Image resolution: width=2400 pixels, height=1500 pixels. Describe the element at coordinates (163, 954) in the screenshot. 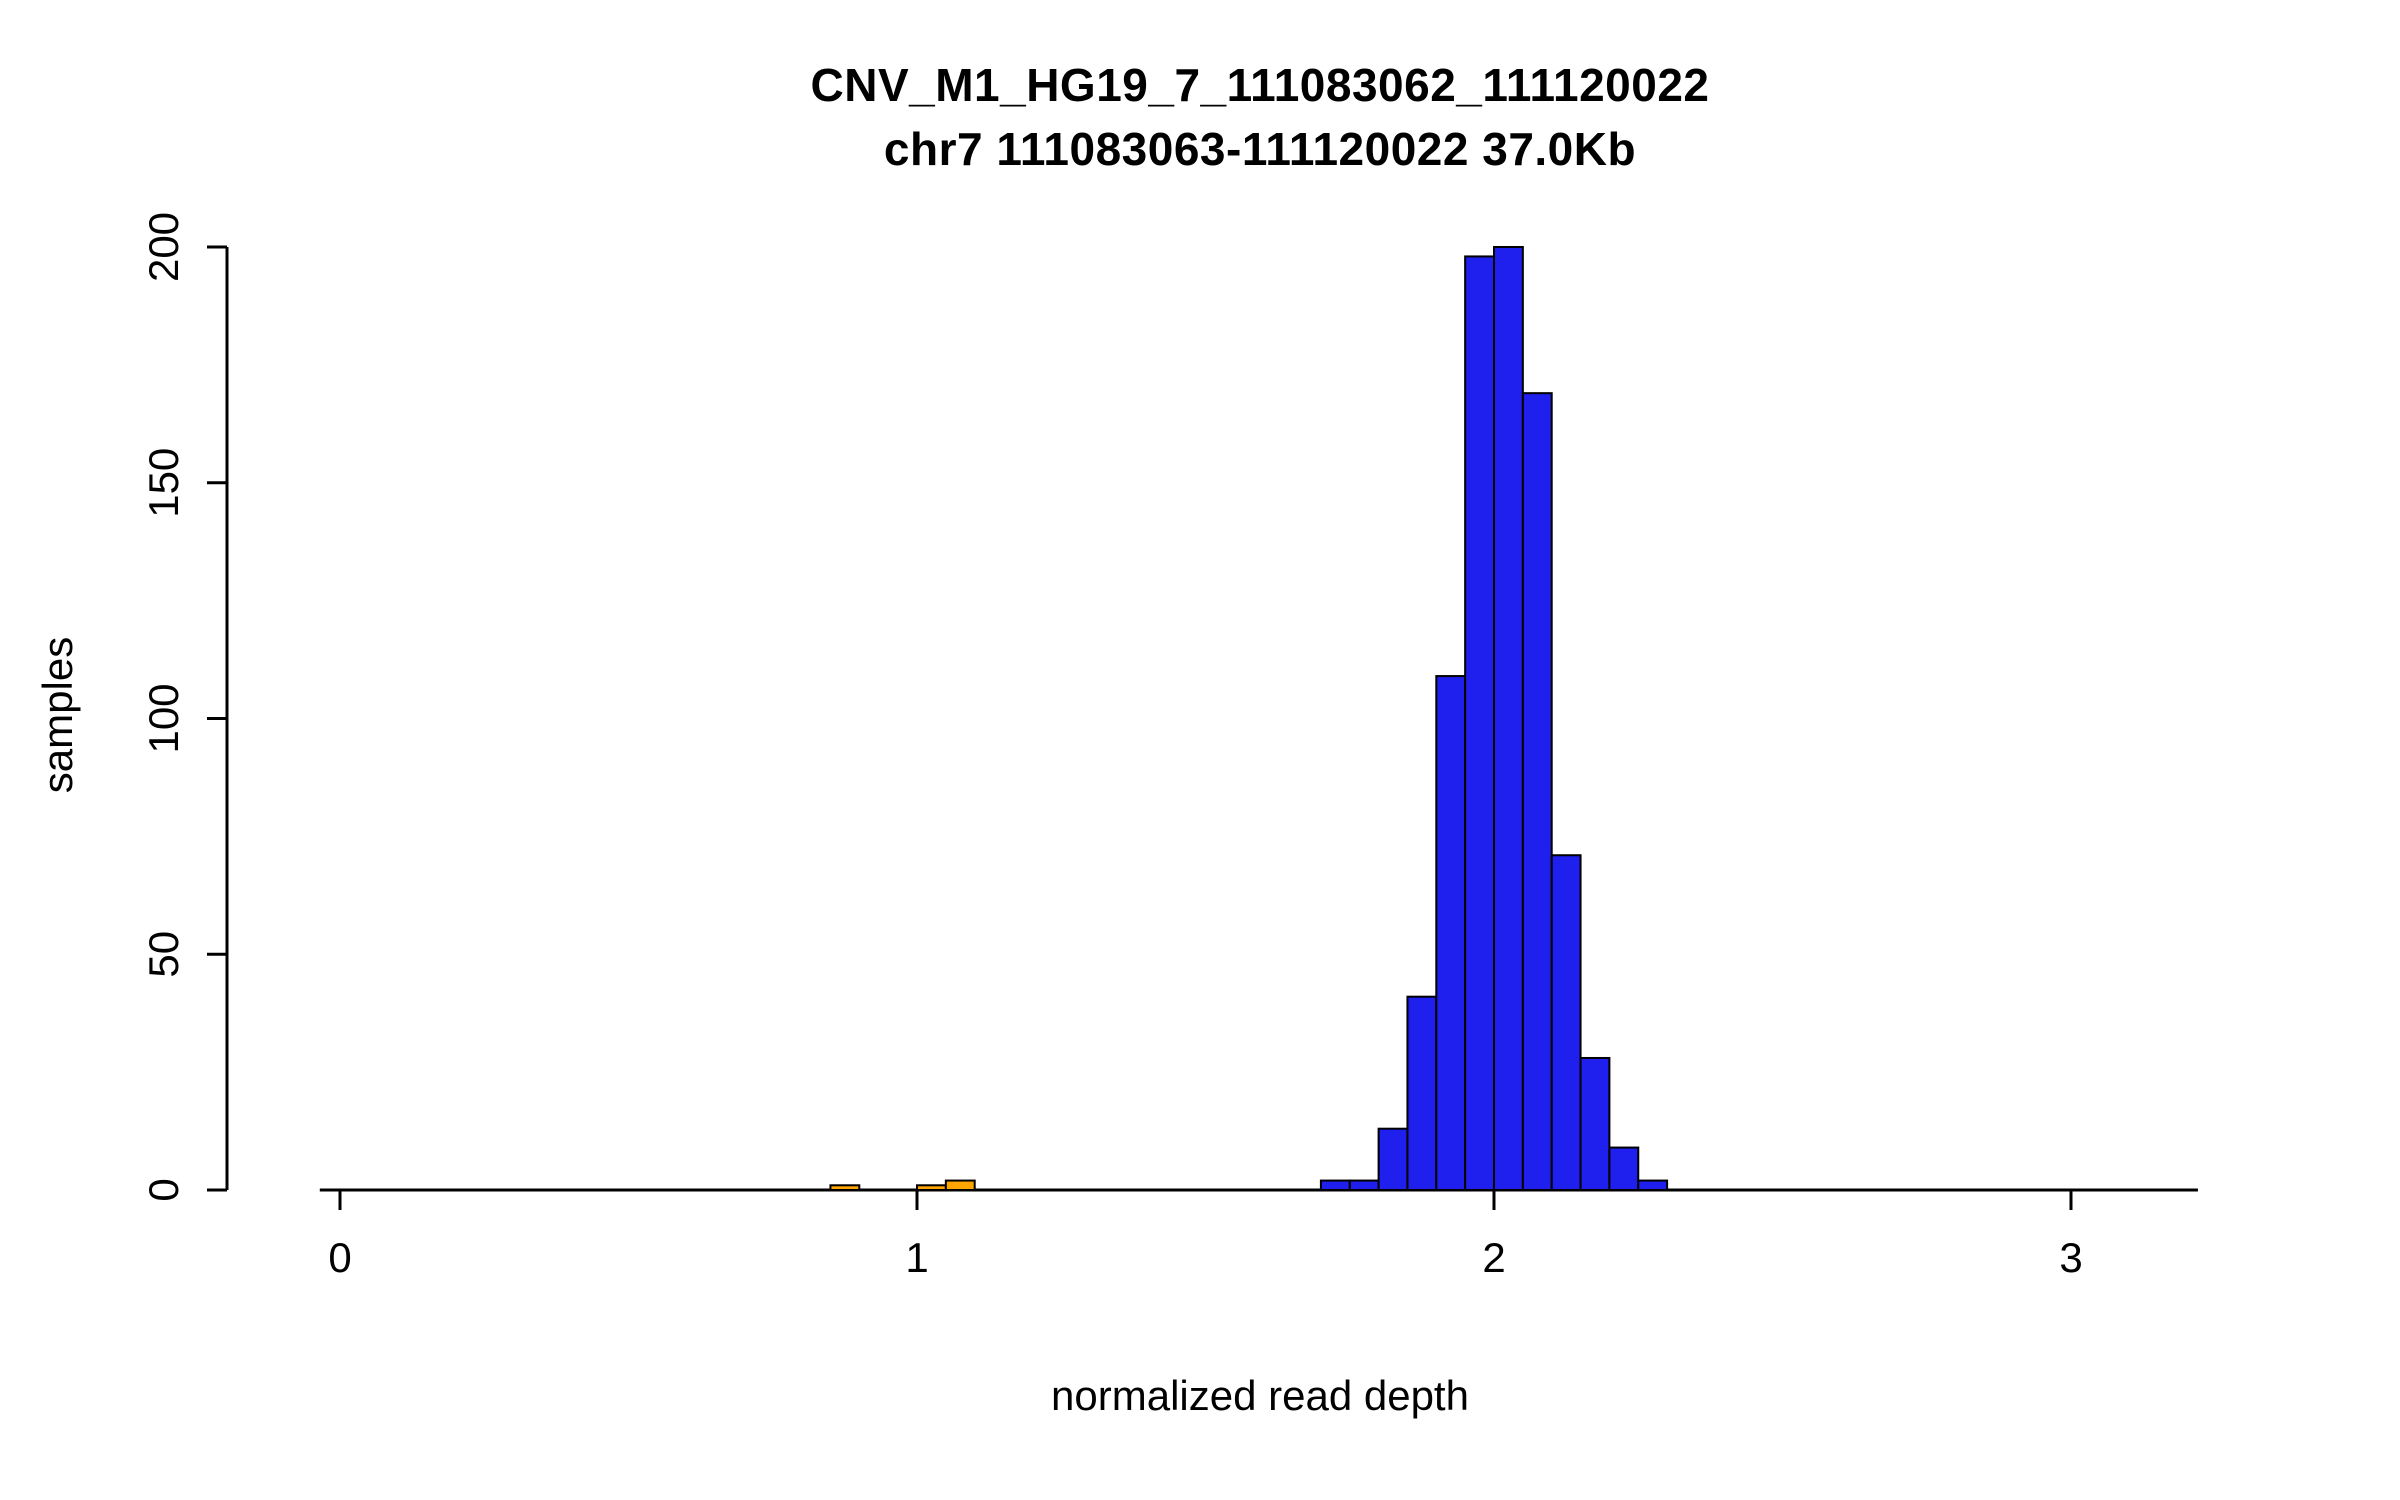

I see `y-tick-label: 50` at that location.